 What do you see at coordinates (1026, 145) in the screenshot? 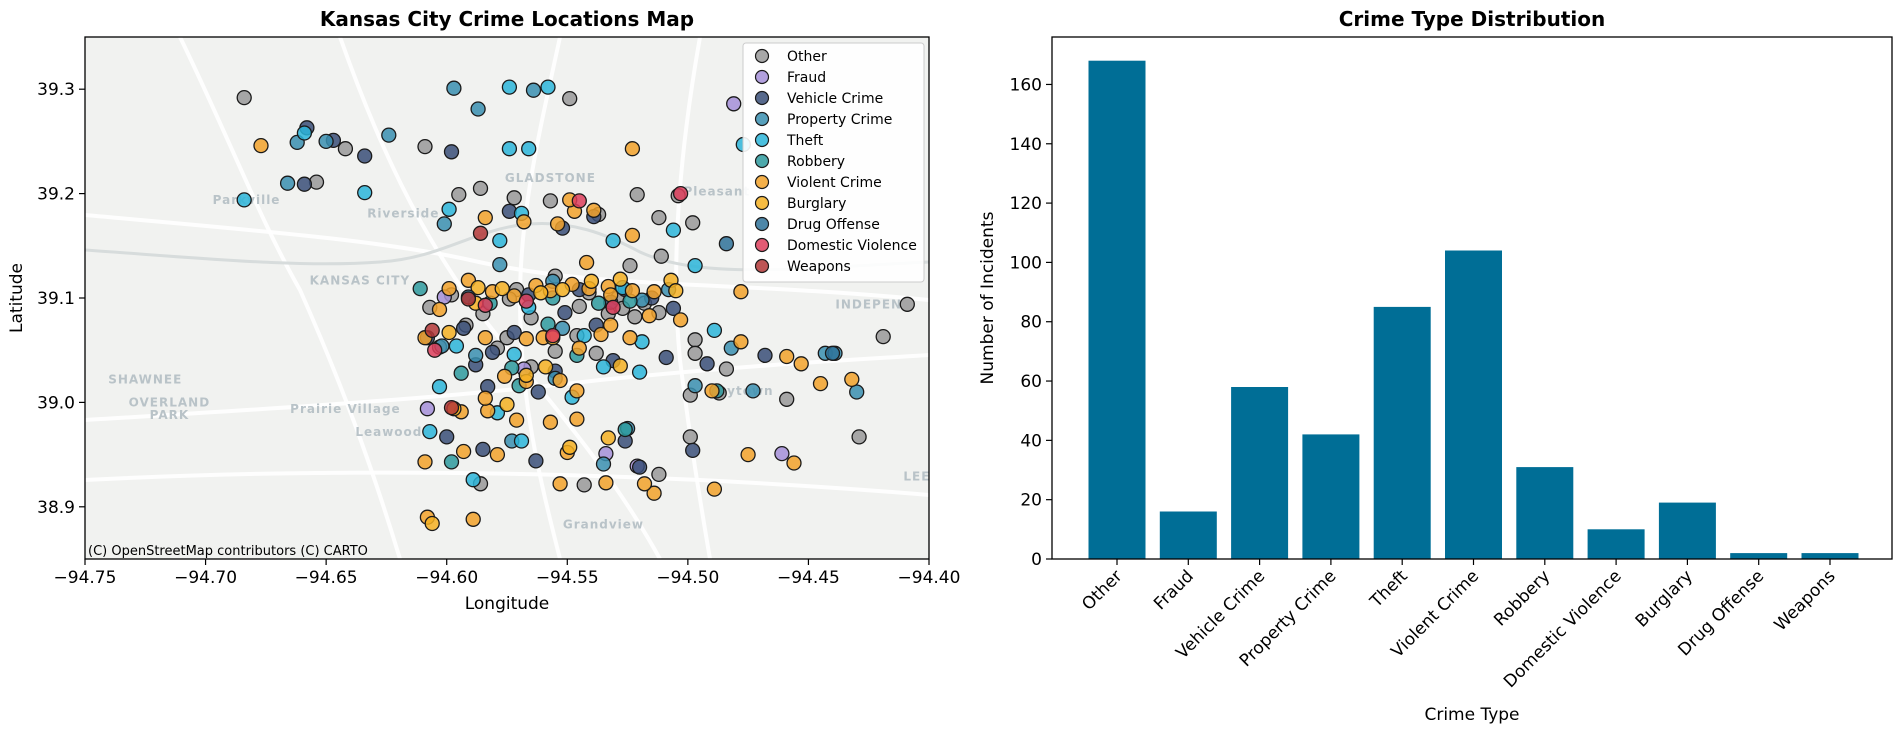
I see `bar-y-tick-label: 140` at bounding box center [1026, 145].